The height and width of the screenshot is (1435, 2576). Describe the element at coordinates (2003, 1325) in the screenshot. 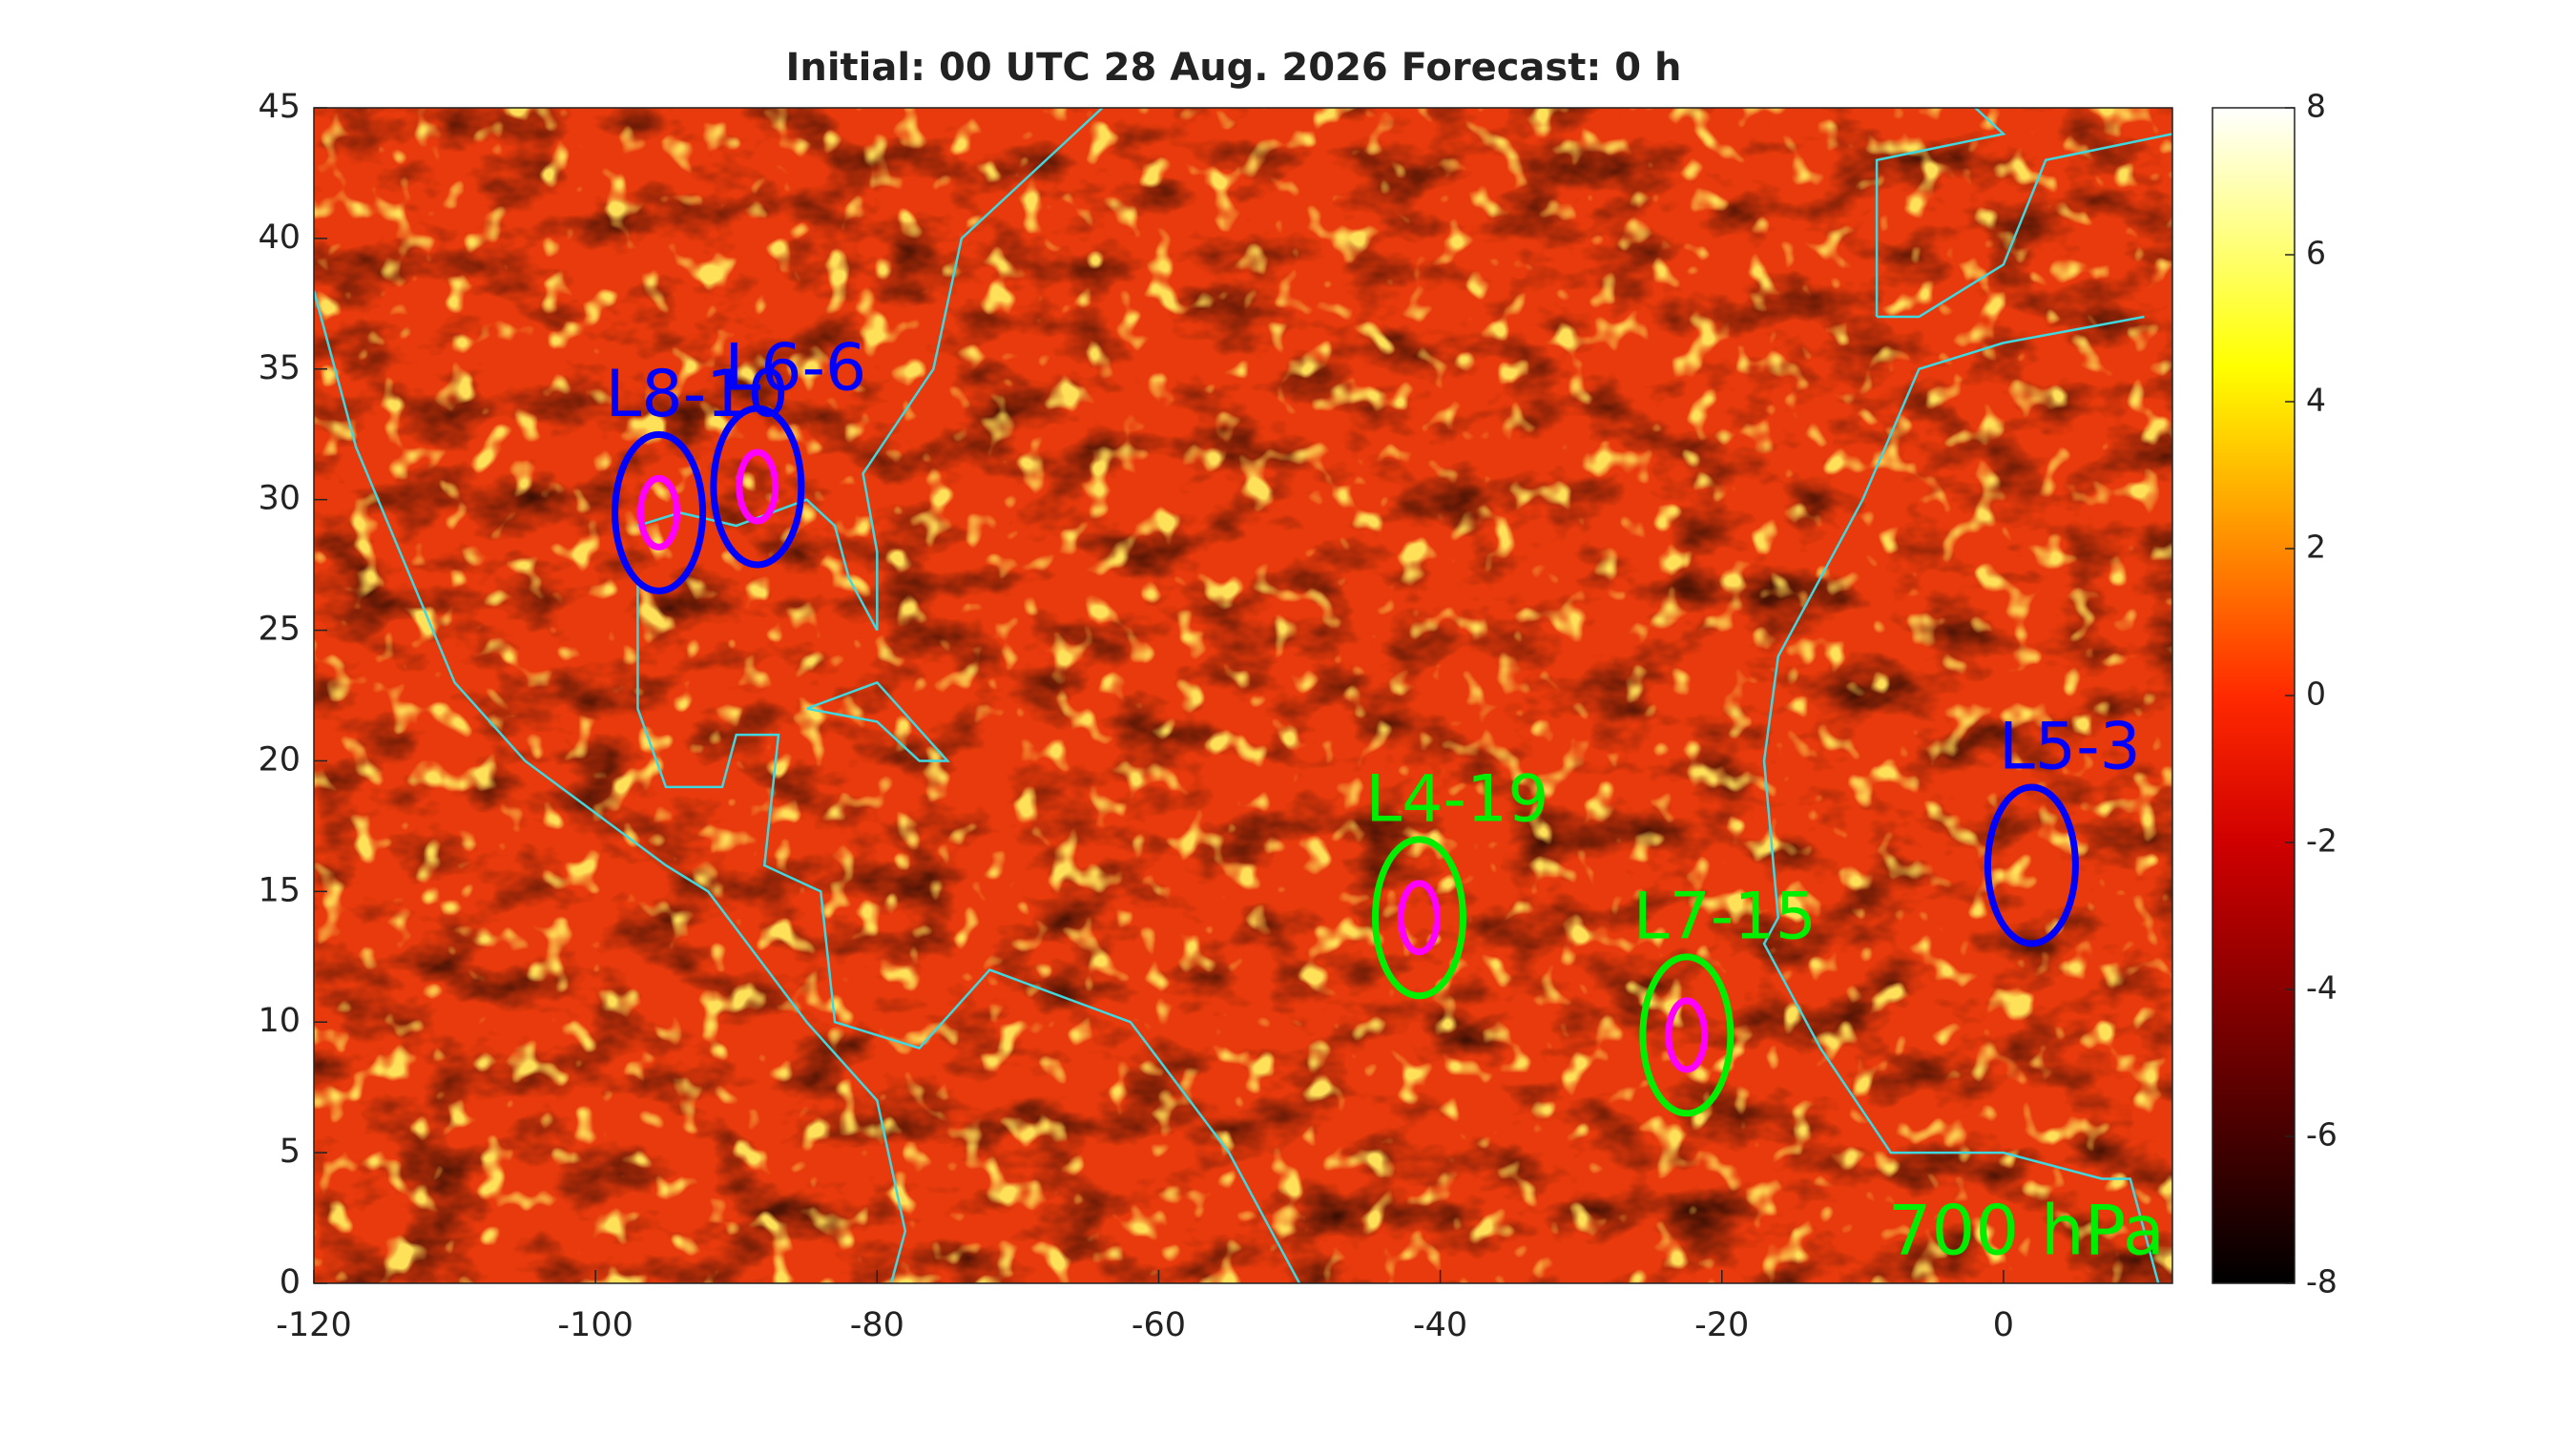

I see `x-tick-label: 0` at that location.